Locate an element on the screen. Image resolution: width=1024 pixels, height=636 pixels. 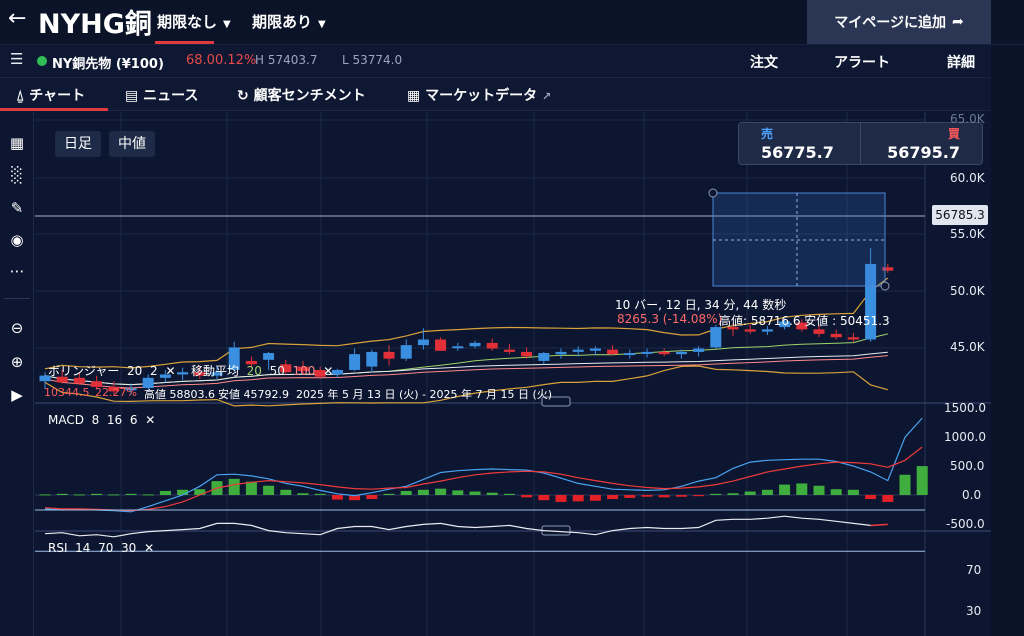
sell-label: 売 is located at coordinates (767, 134).